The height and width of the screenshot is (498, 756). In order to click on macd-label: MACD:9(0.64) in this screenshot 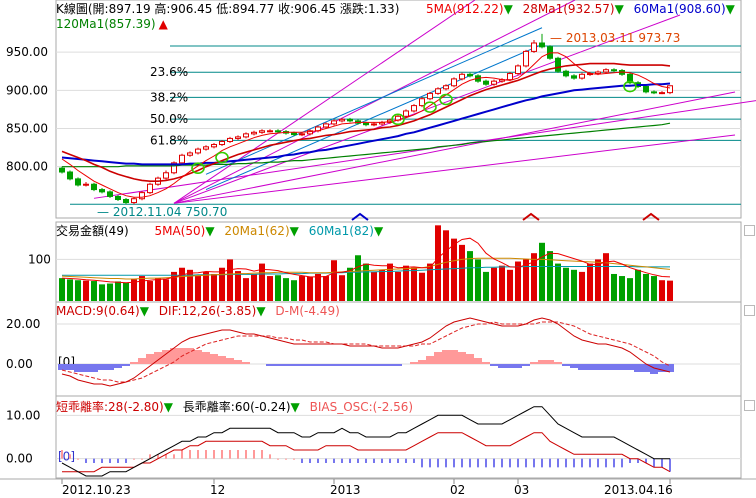, I will do `click(98, 311)`.